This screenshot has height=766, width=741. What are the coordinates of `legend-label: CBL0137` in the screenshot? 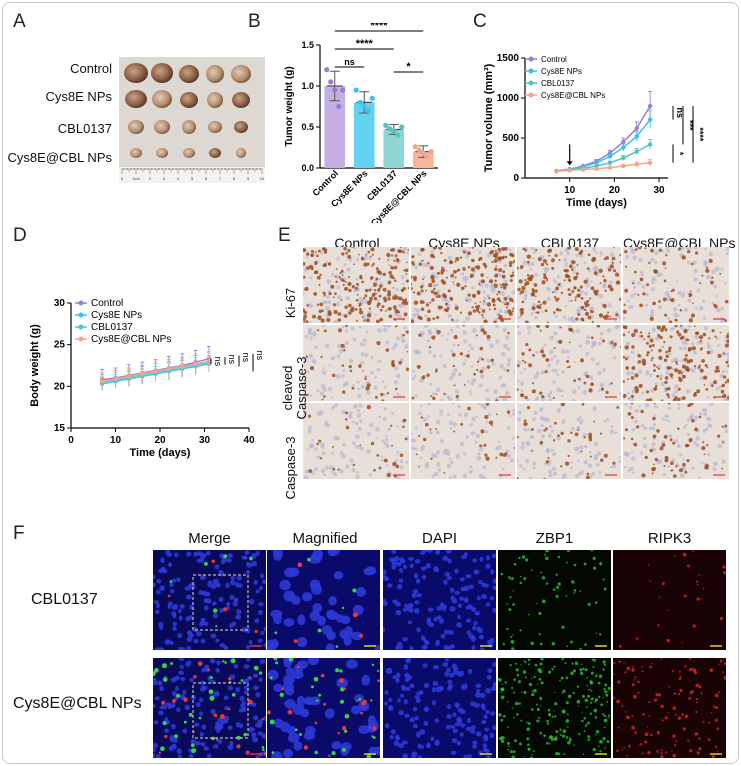 It's located at (558, 83).